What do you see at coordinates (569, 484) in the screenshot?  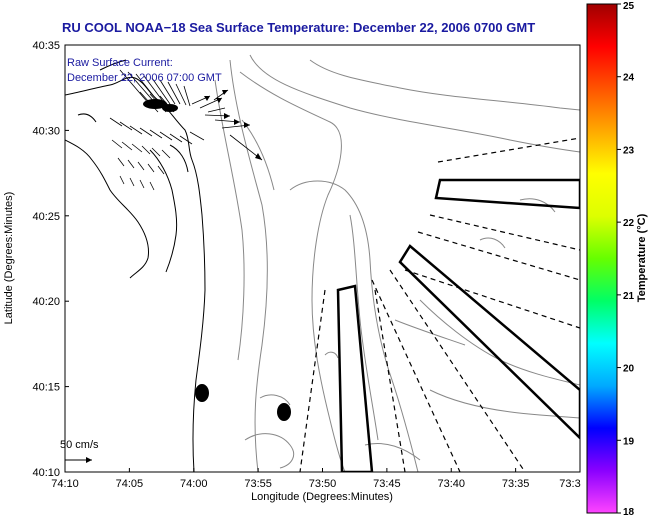 I see `x-tick-label: 73:3` at bounding box center [569, 484].